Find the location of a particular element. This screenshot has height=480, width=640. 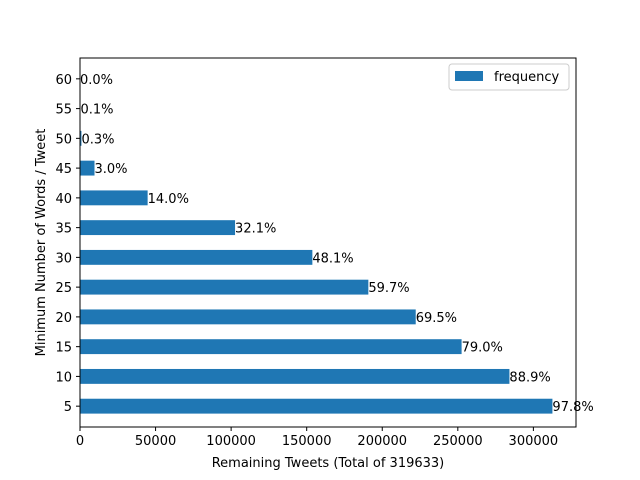

x-axis-label: Remaining Tweets (Total of 319633) is located at coordinates (328, 463).